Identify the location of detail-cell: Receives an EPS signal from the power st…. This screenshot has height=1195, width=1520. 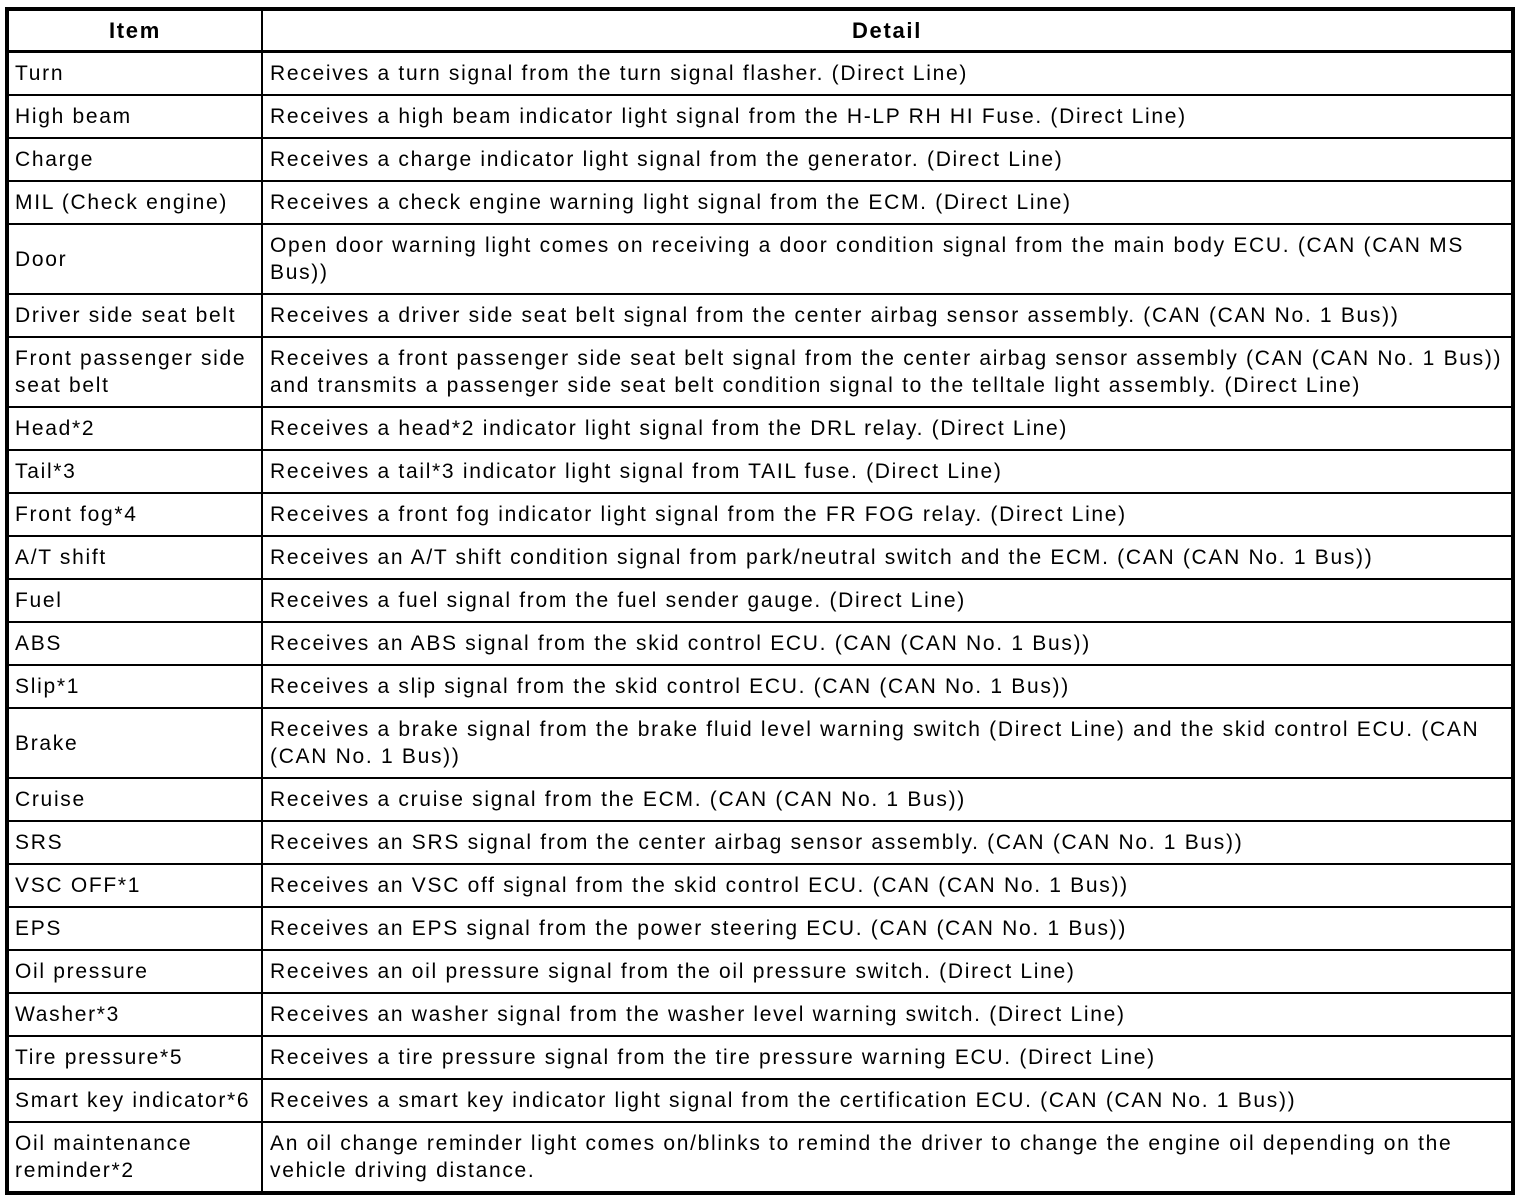
(887, 928).